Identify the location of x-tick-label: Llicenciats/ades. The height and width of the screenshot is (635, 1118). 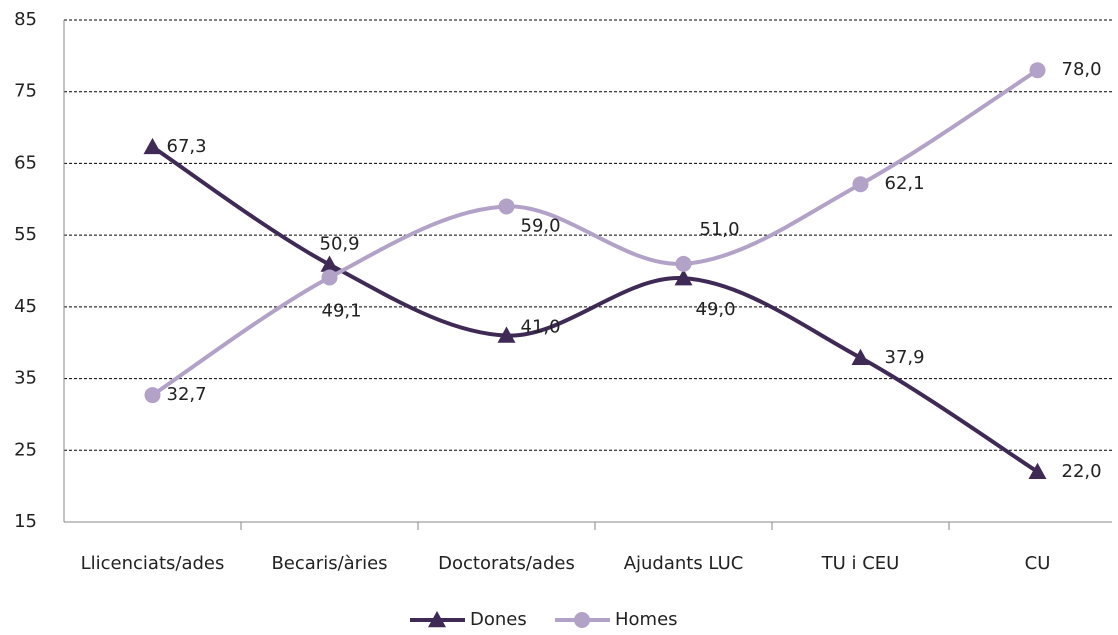
(153, 563).